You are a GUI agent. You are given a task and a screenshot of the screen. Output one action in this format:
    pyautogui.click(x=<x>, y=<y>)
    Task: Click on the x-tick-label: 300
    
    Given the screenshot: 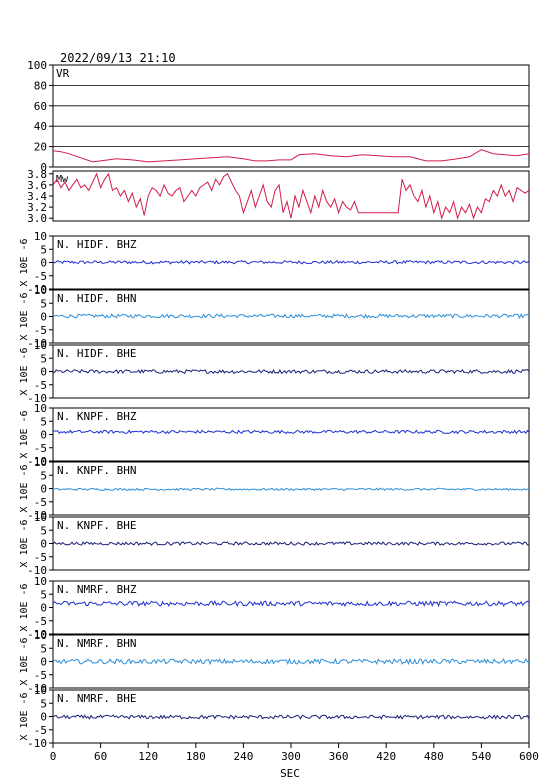 What is the action you would take?
    pyautogui.click(x=291, y=756)
    